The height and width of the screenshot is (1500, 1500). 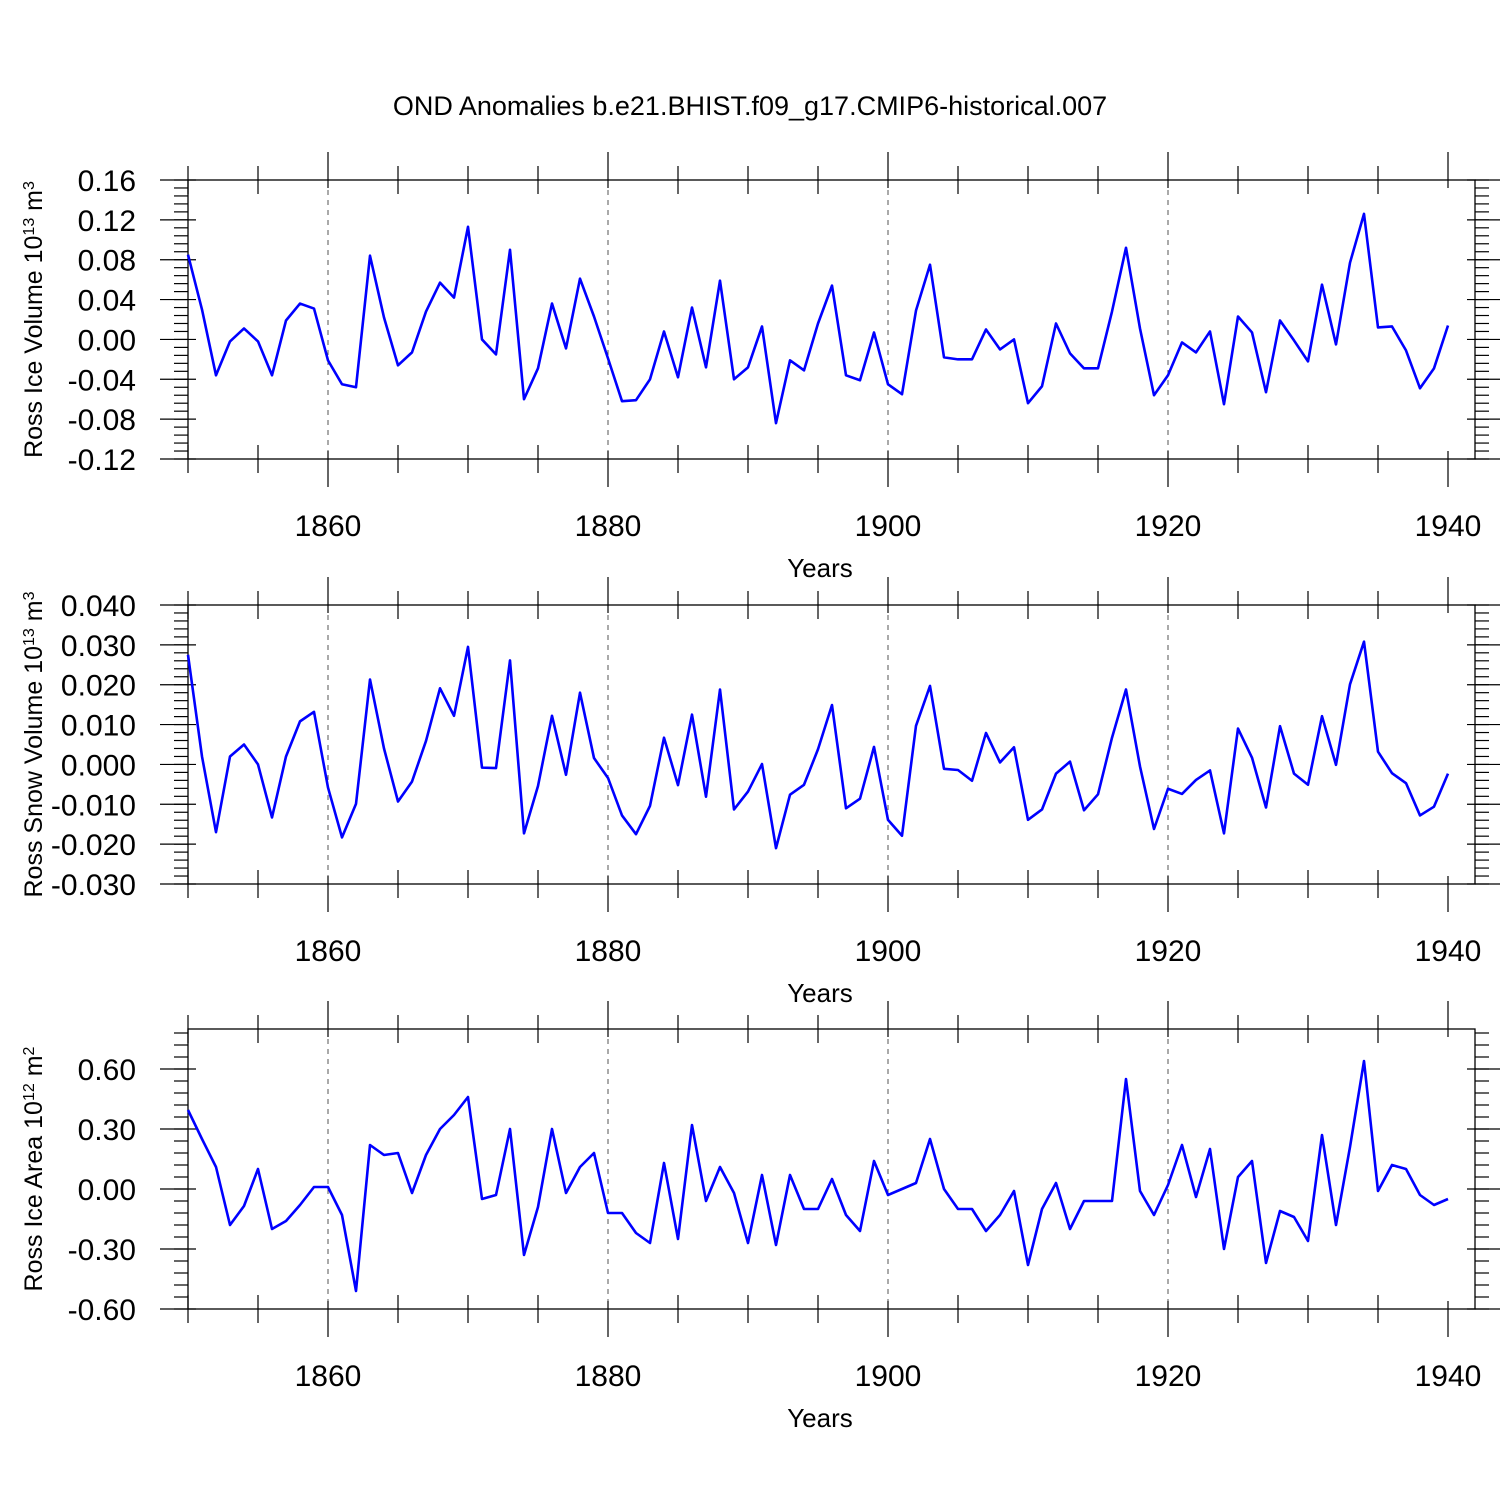 I want to click on series-line-ross-snow-volume, so click(x=818, y=745).